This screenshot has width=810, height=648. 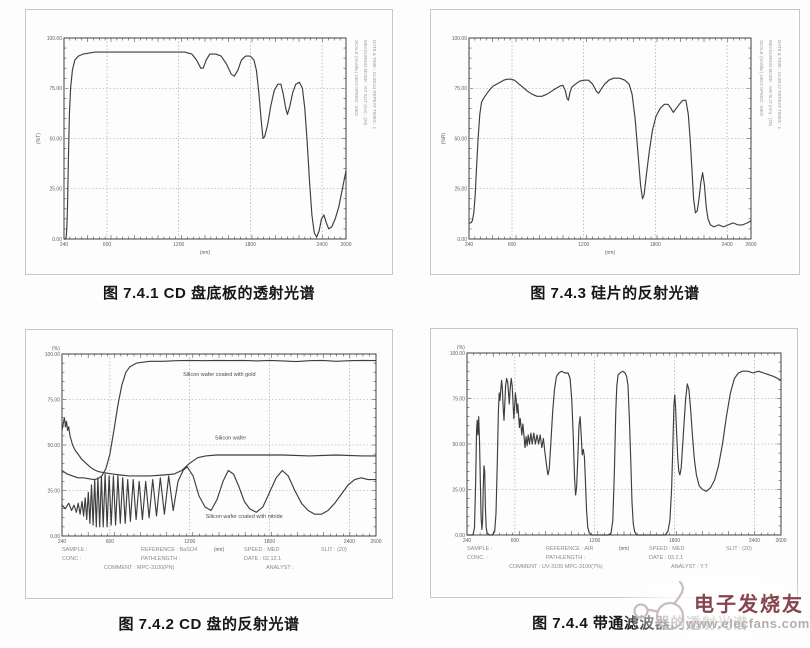 I want to click on svg-text: CONC. :, so click(x=477, y=558).